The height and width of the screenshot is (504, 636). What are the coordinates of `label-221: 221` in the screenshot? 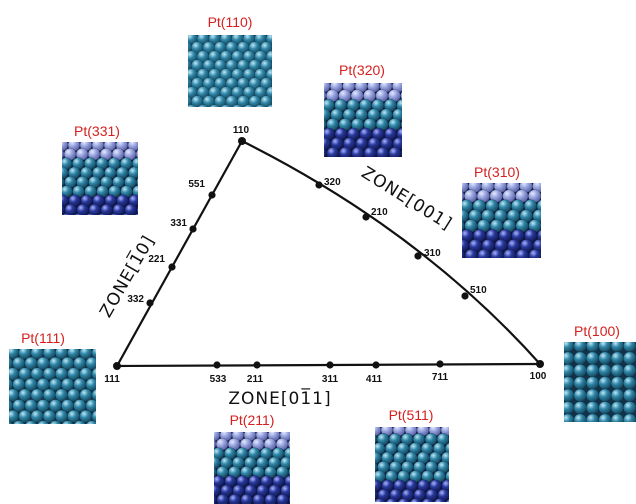 It's located at (156, 259).